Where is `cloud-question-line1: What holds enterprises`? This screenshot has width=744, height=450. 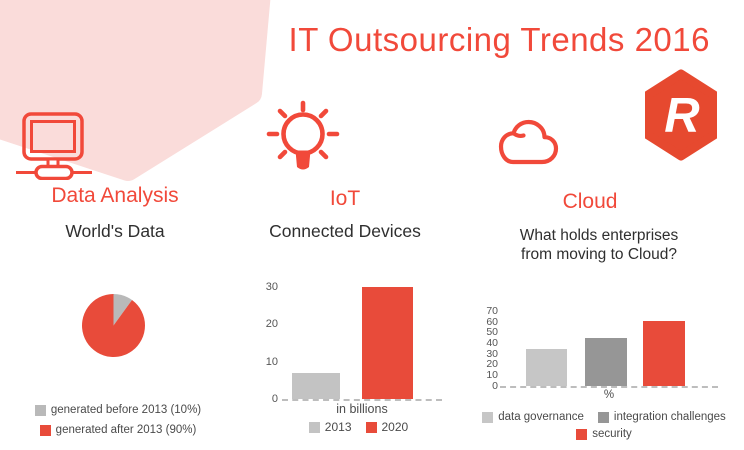 cloud-question-line1: What holds enterprises is located at coordinates (599, 235).